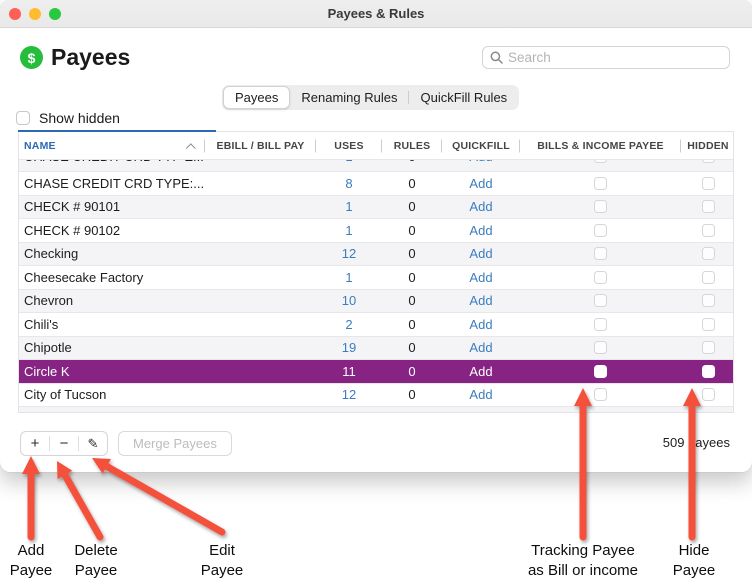  Describe the element at coordinates (41, 324) in the screenshot. I see `payee-name: Chili's` at that location.